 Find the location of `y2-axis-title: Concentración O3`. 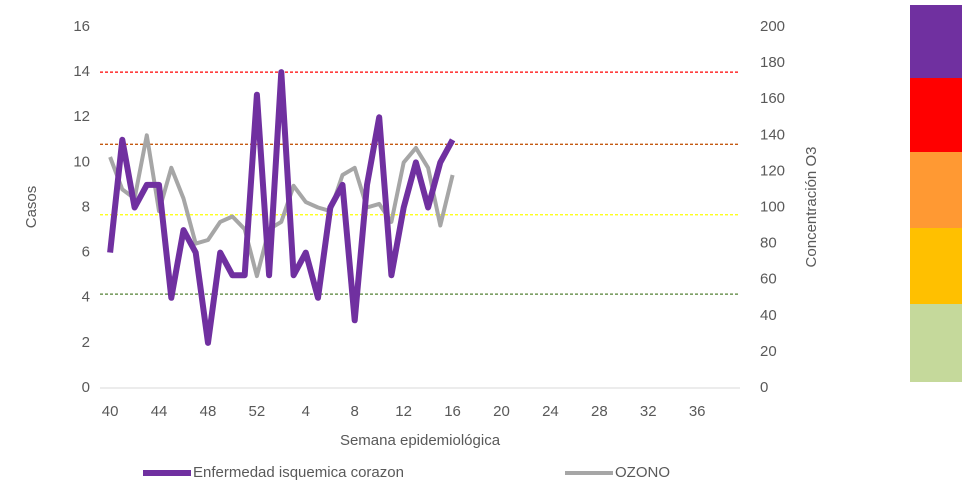

y2-axis-title: Concentración O3 is located at coordinates (811, 207).